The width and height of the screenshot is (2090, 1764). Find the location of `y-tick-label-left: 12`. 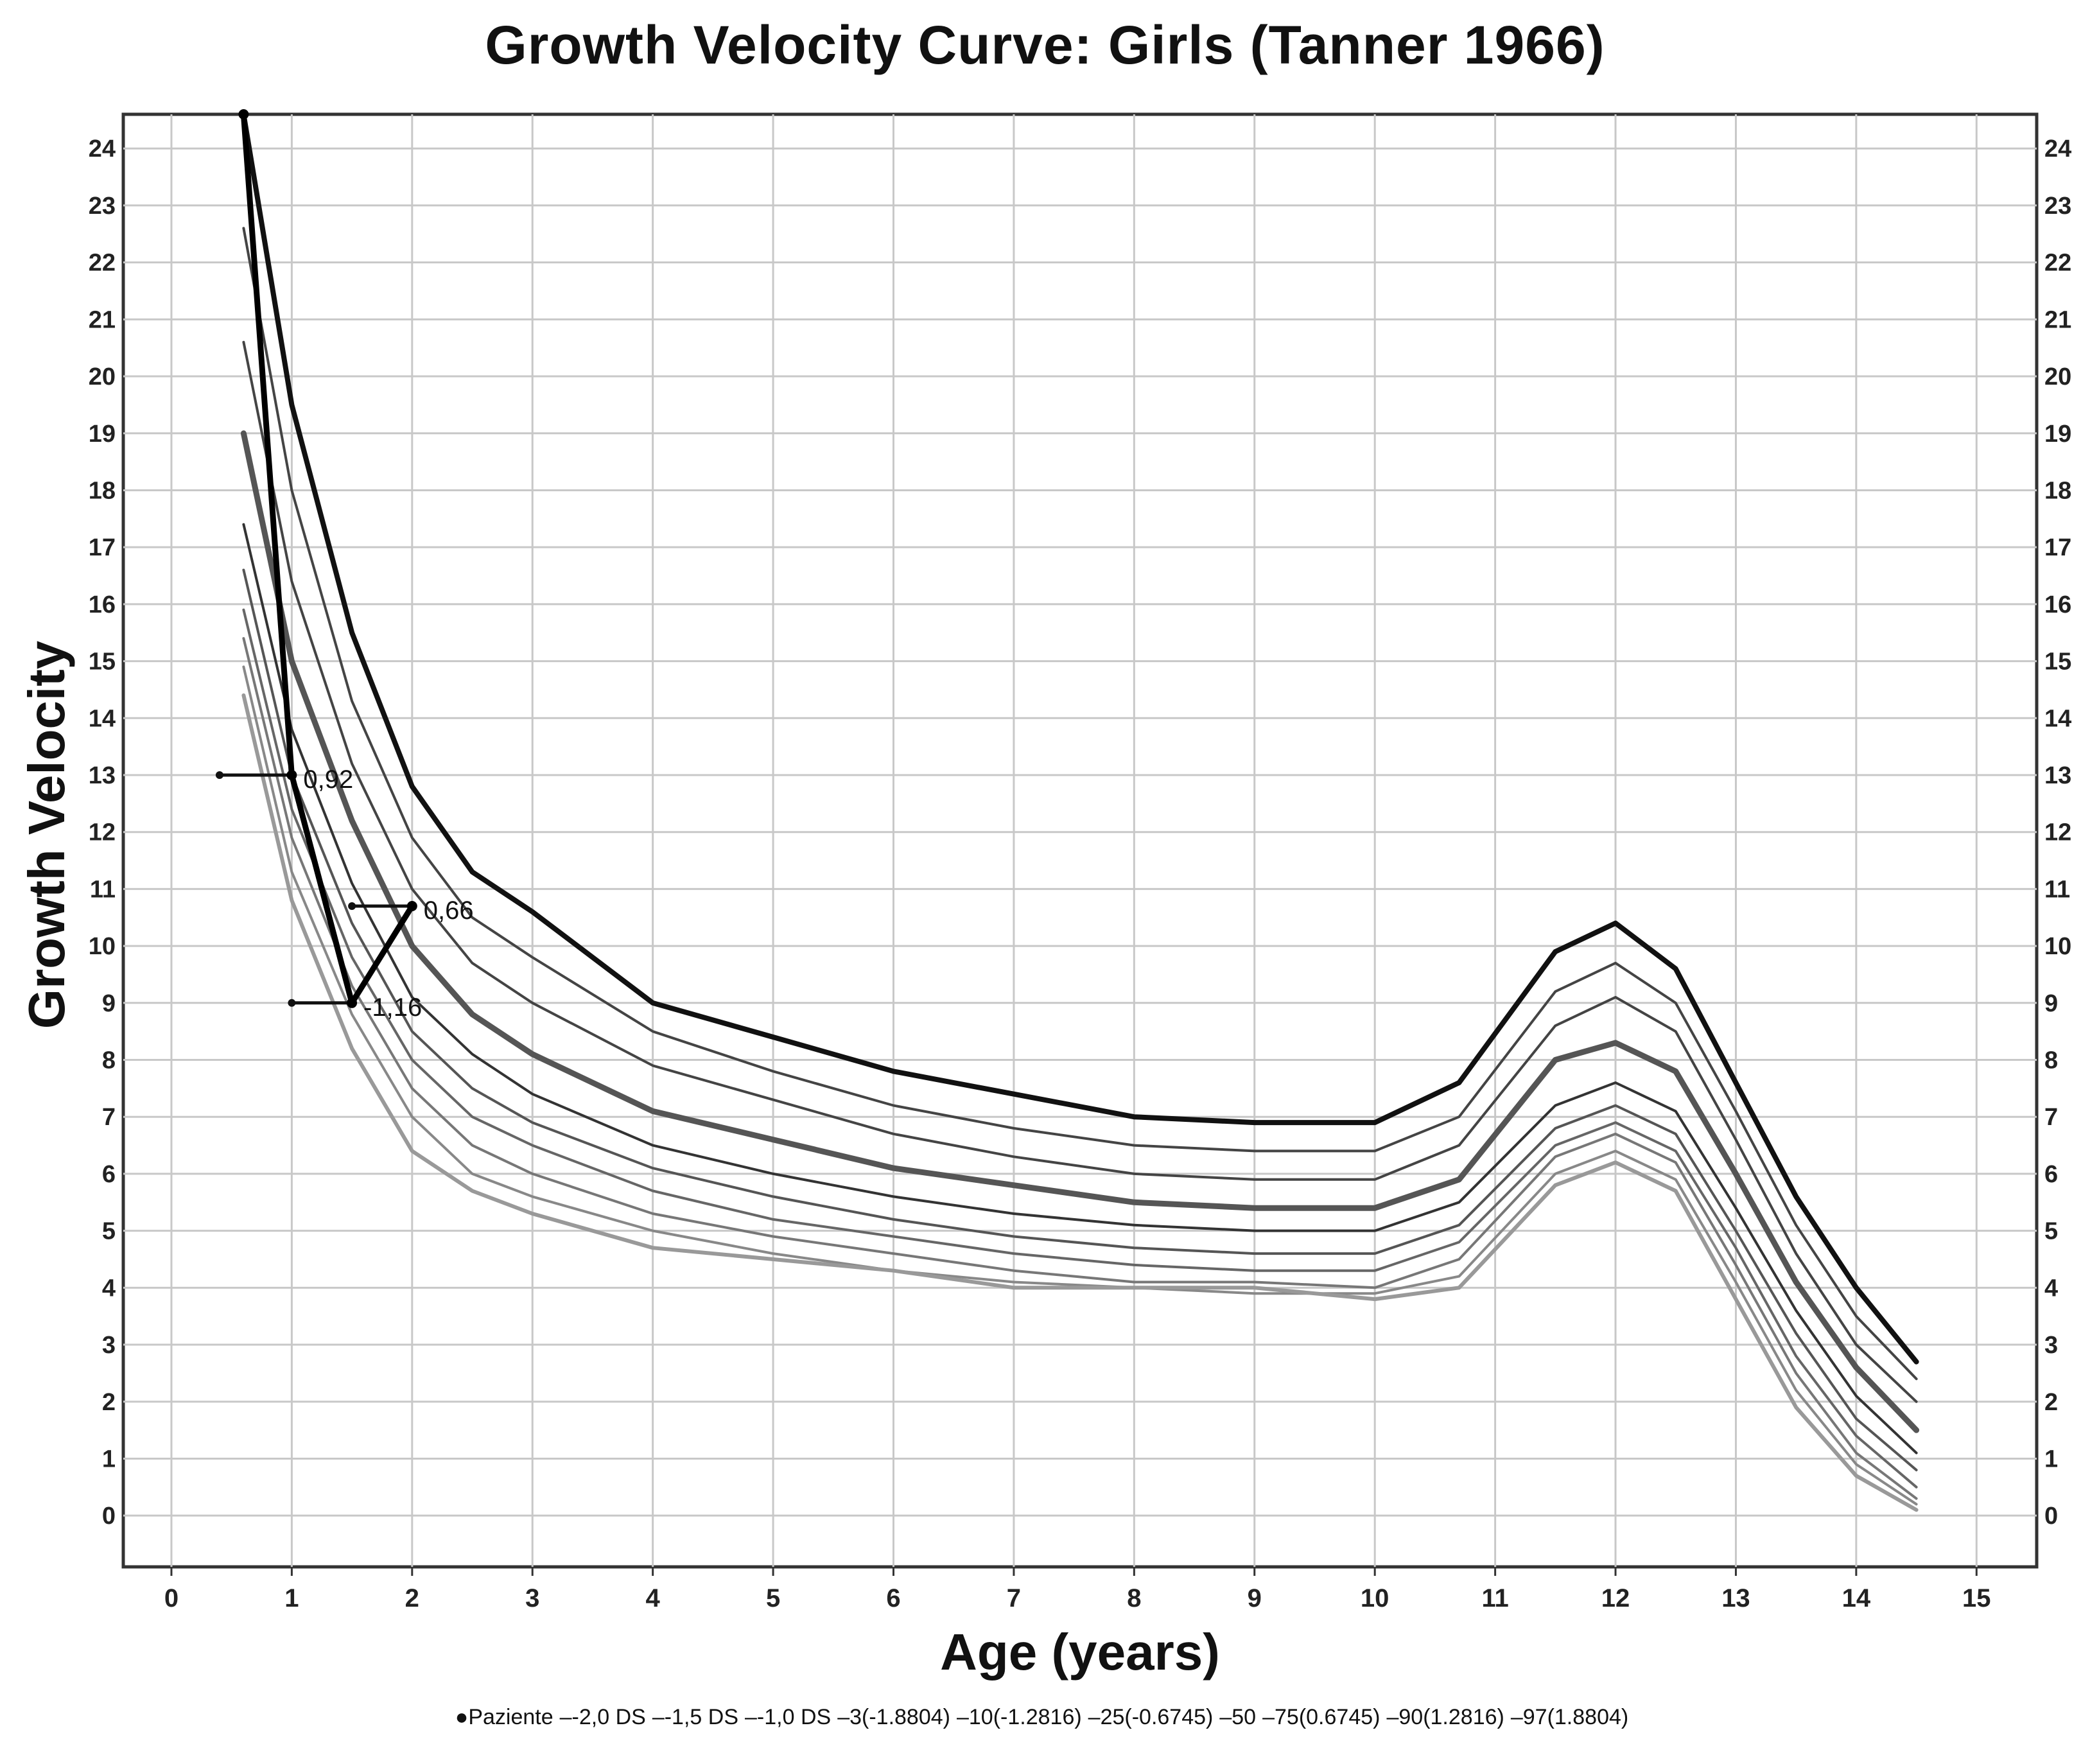

y-tick-label-left: 12 is located at coordinates (102, 832).